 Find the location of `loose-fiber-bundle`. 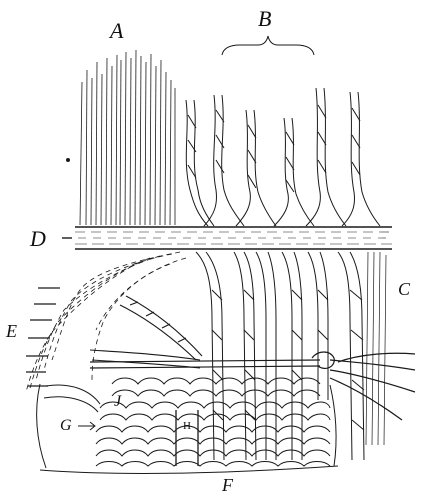

loose-fiber-bundle is located at coordinates (127, 137).